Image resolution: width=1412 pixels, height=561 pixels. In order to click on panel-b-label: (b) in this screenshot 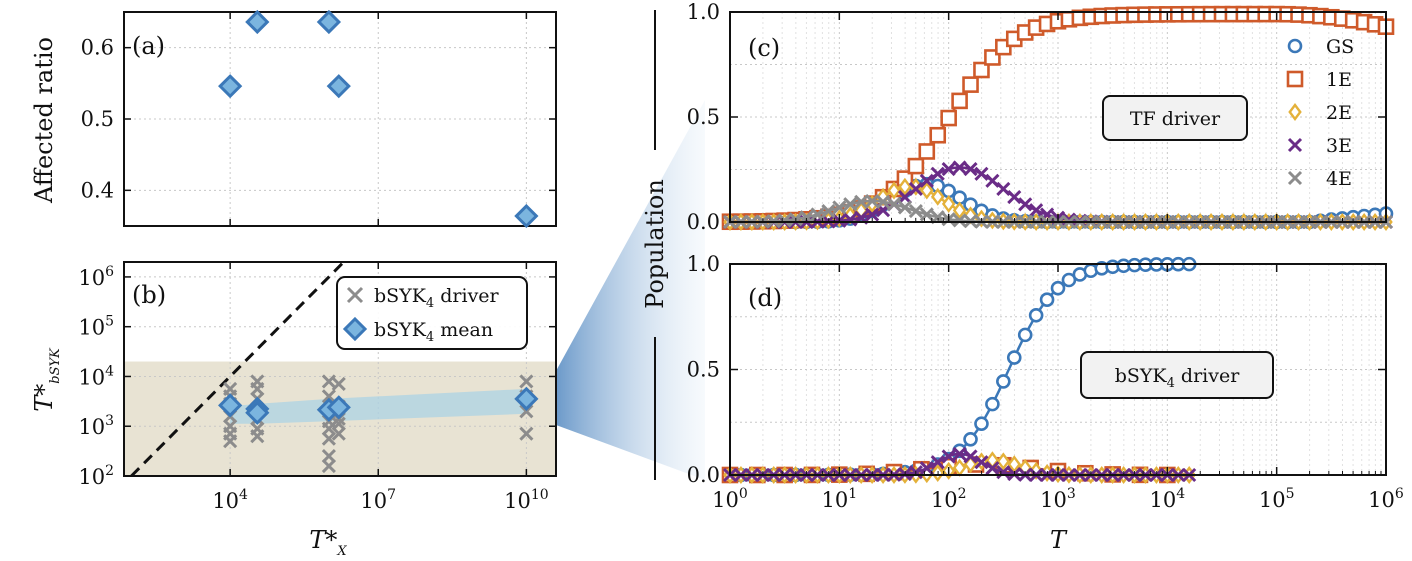, I will do `click(149, 295)`.